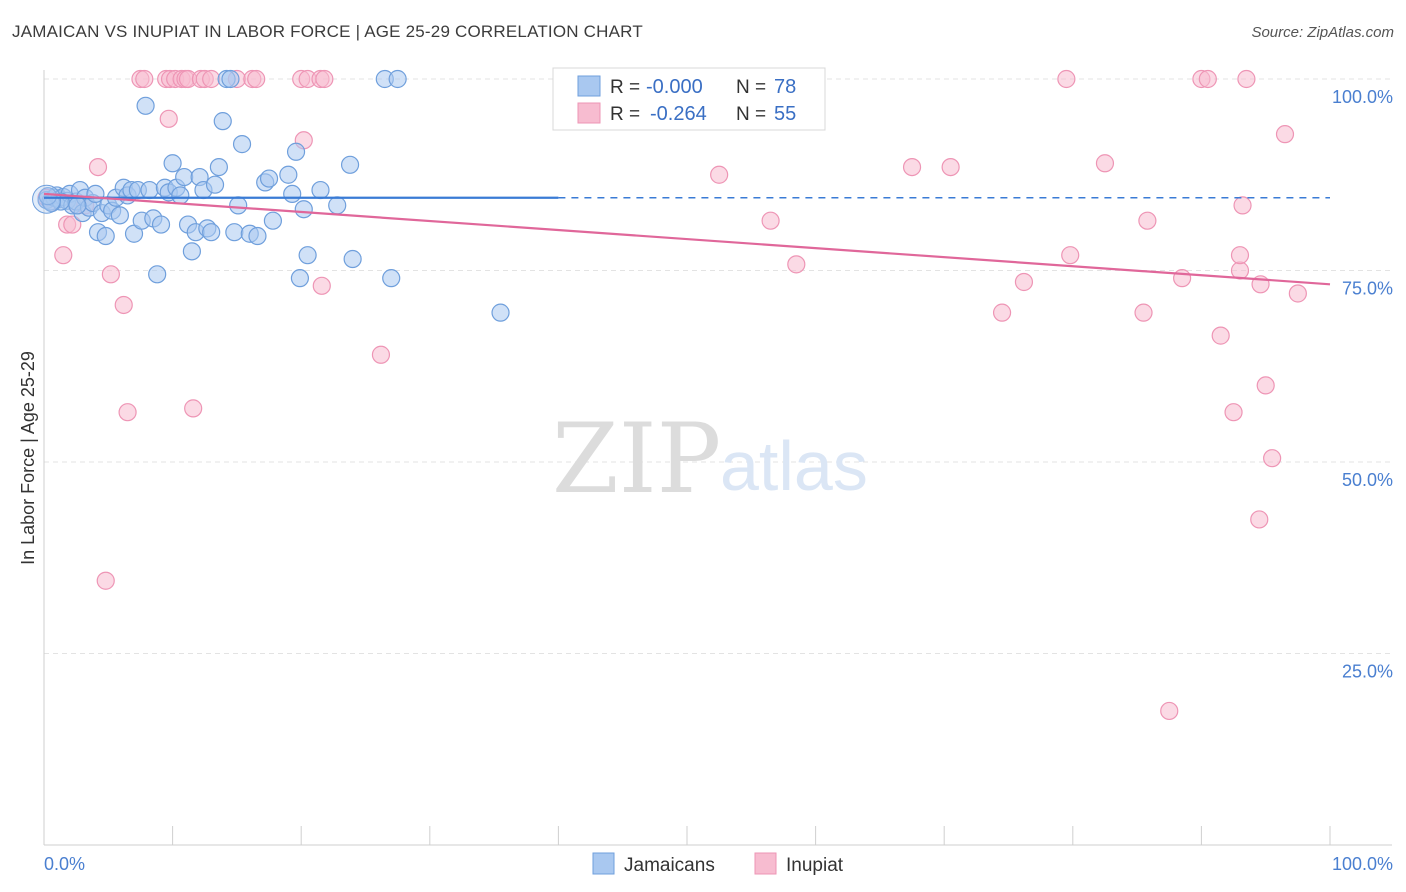 This screenshot has width=1406, height=892. I want to click on legend-r-value-1: -0.000, so click(674, 87).